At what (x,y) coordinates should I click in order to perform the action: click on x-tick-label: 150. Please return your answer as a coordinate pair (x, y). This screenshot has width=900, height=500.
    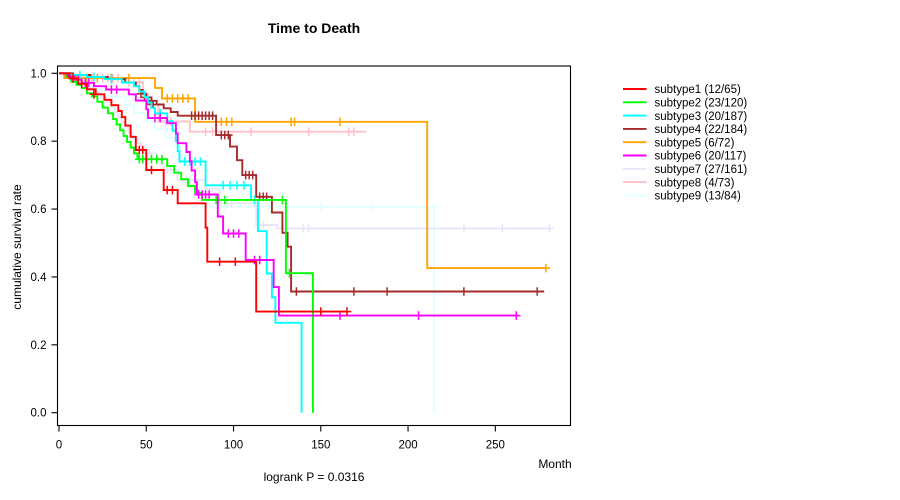
    Looking at the image, I should click on (320, 446).